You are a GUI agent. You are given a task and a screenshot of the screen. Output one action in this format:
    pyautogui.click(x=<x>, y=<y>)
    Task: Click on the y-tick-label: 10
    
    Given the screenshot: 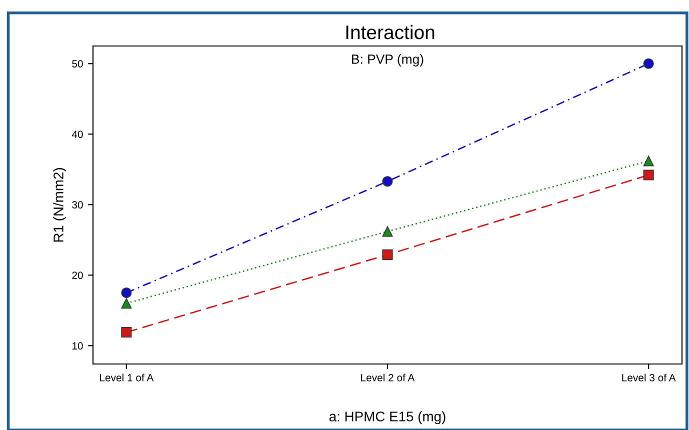 What is the action you would take?
    pyautogui.click(x=77, y=346)
    